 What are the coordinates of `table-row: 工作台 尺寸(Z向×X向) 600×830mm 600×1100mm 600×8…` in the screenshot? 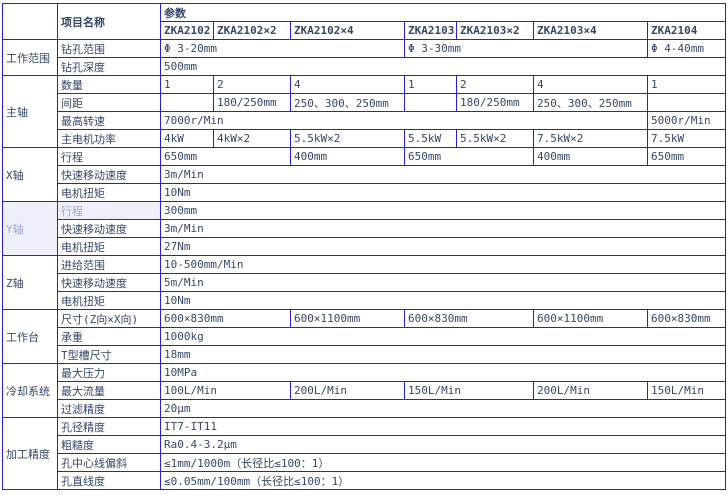 It's located at (364, 336).